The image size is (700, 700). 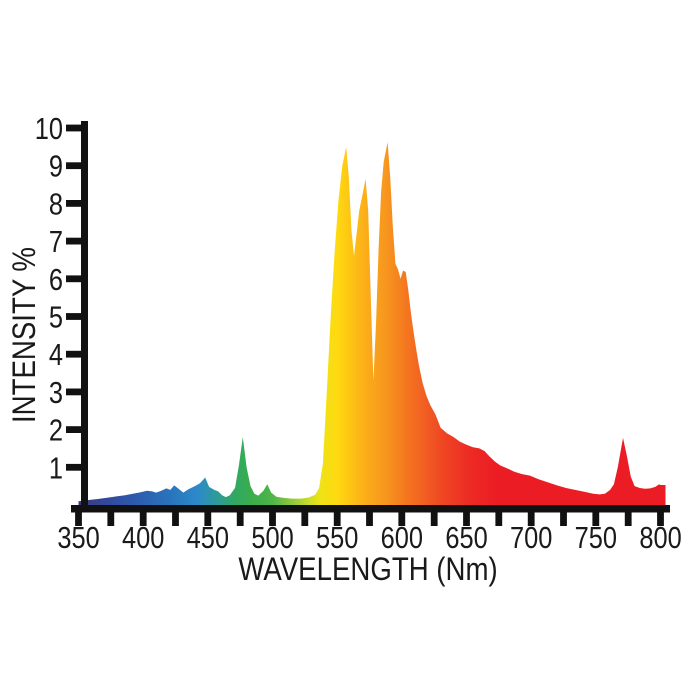 I want to click on x-tick-label: 750, so click(x=596, y=538).